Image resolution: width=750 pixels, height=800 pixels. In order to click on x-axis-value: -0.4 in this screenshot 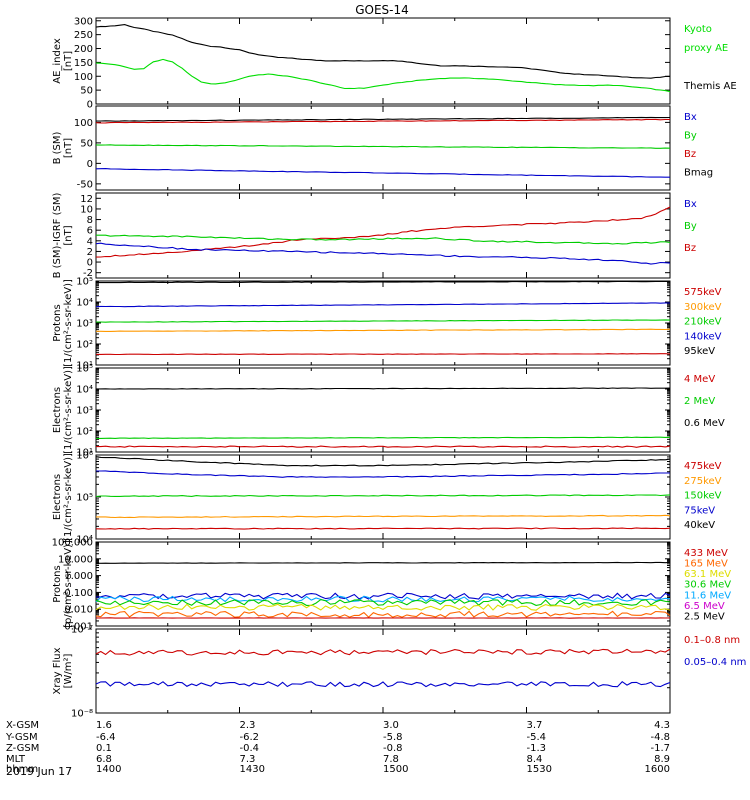, I will do `click(250, 748)`.